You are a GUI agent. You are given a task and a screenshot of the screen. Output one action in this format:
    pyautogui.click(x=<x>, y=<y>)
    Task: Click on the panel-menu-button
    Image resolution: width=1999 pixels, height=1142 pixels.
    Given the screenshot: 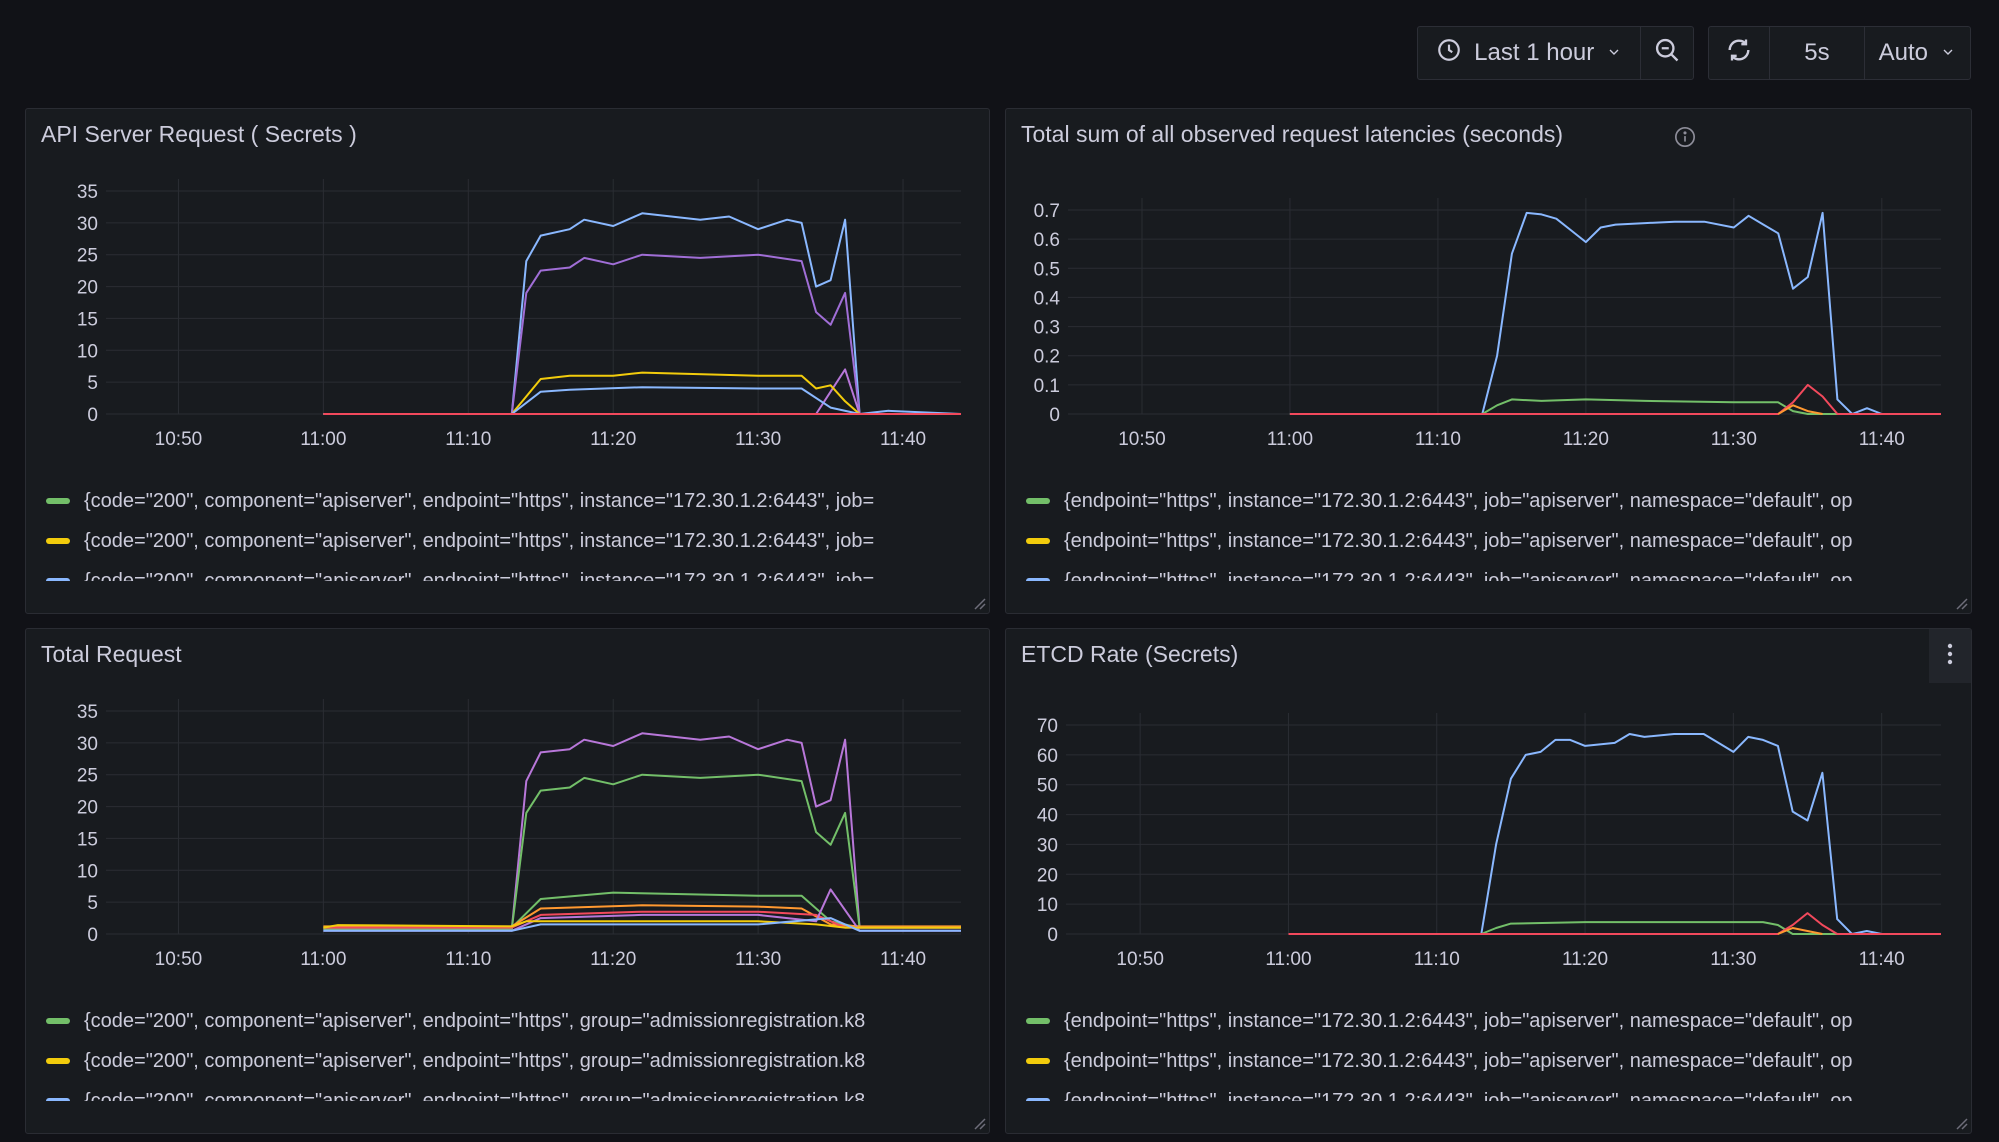 What is the action you would take?
    pyautogui.click(x=1950, y=656)
    